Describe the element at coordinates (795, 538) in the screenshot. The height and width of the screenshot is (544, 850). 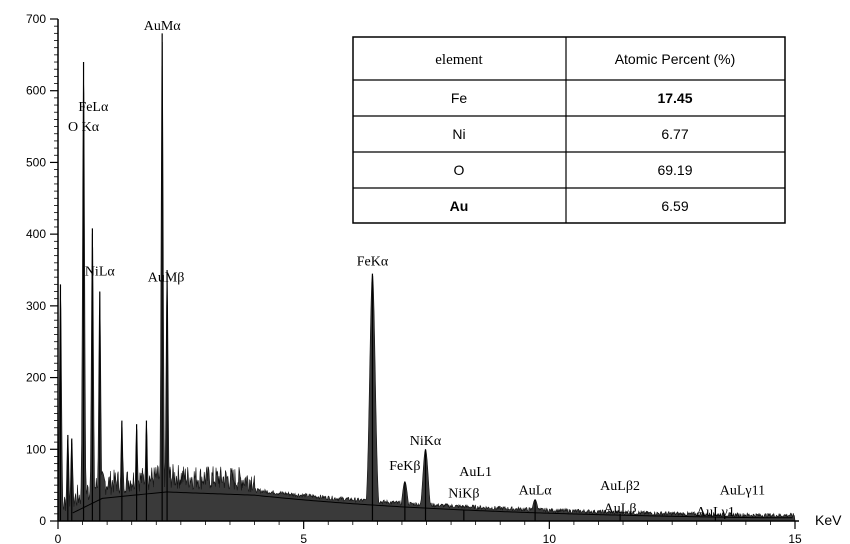
I see `x-tick-label: 15` at that location.